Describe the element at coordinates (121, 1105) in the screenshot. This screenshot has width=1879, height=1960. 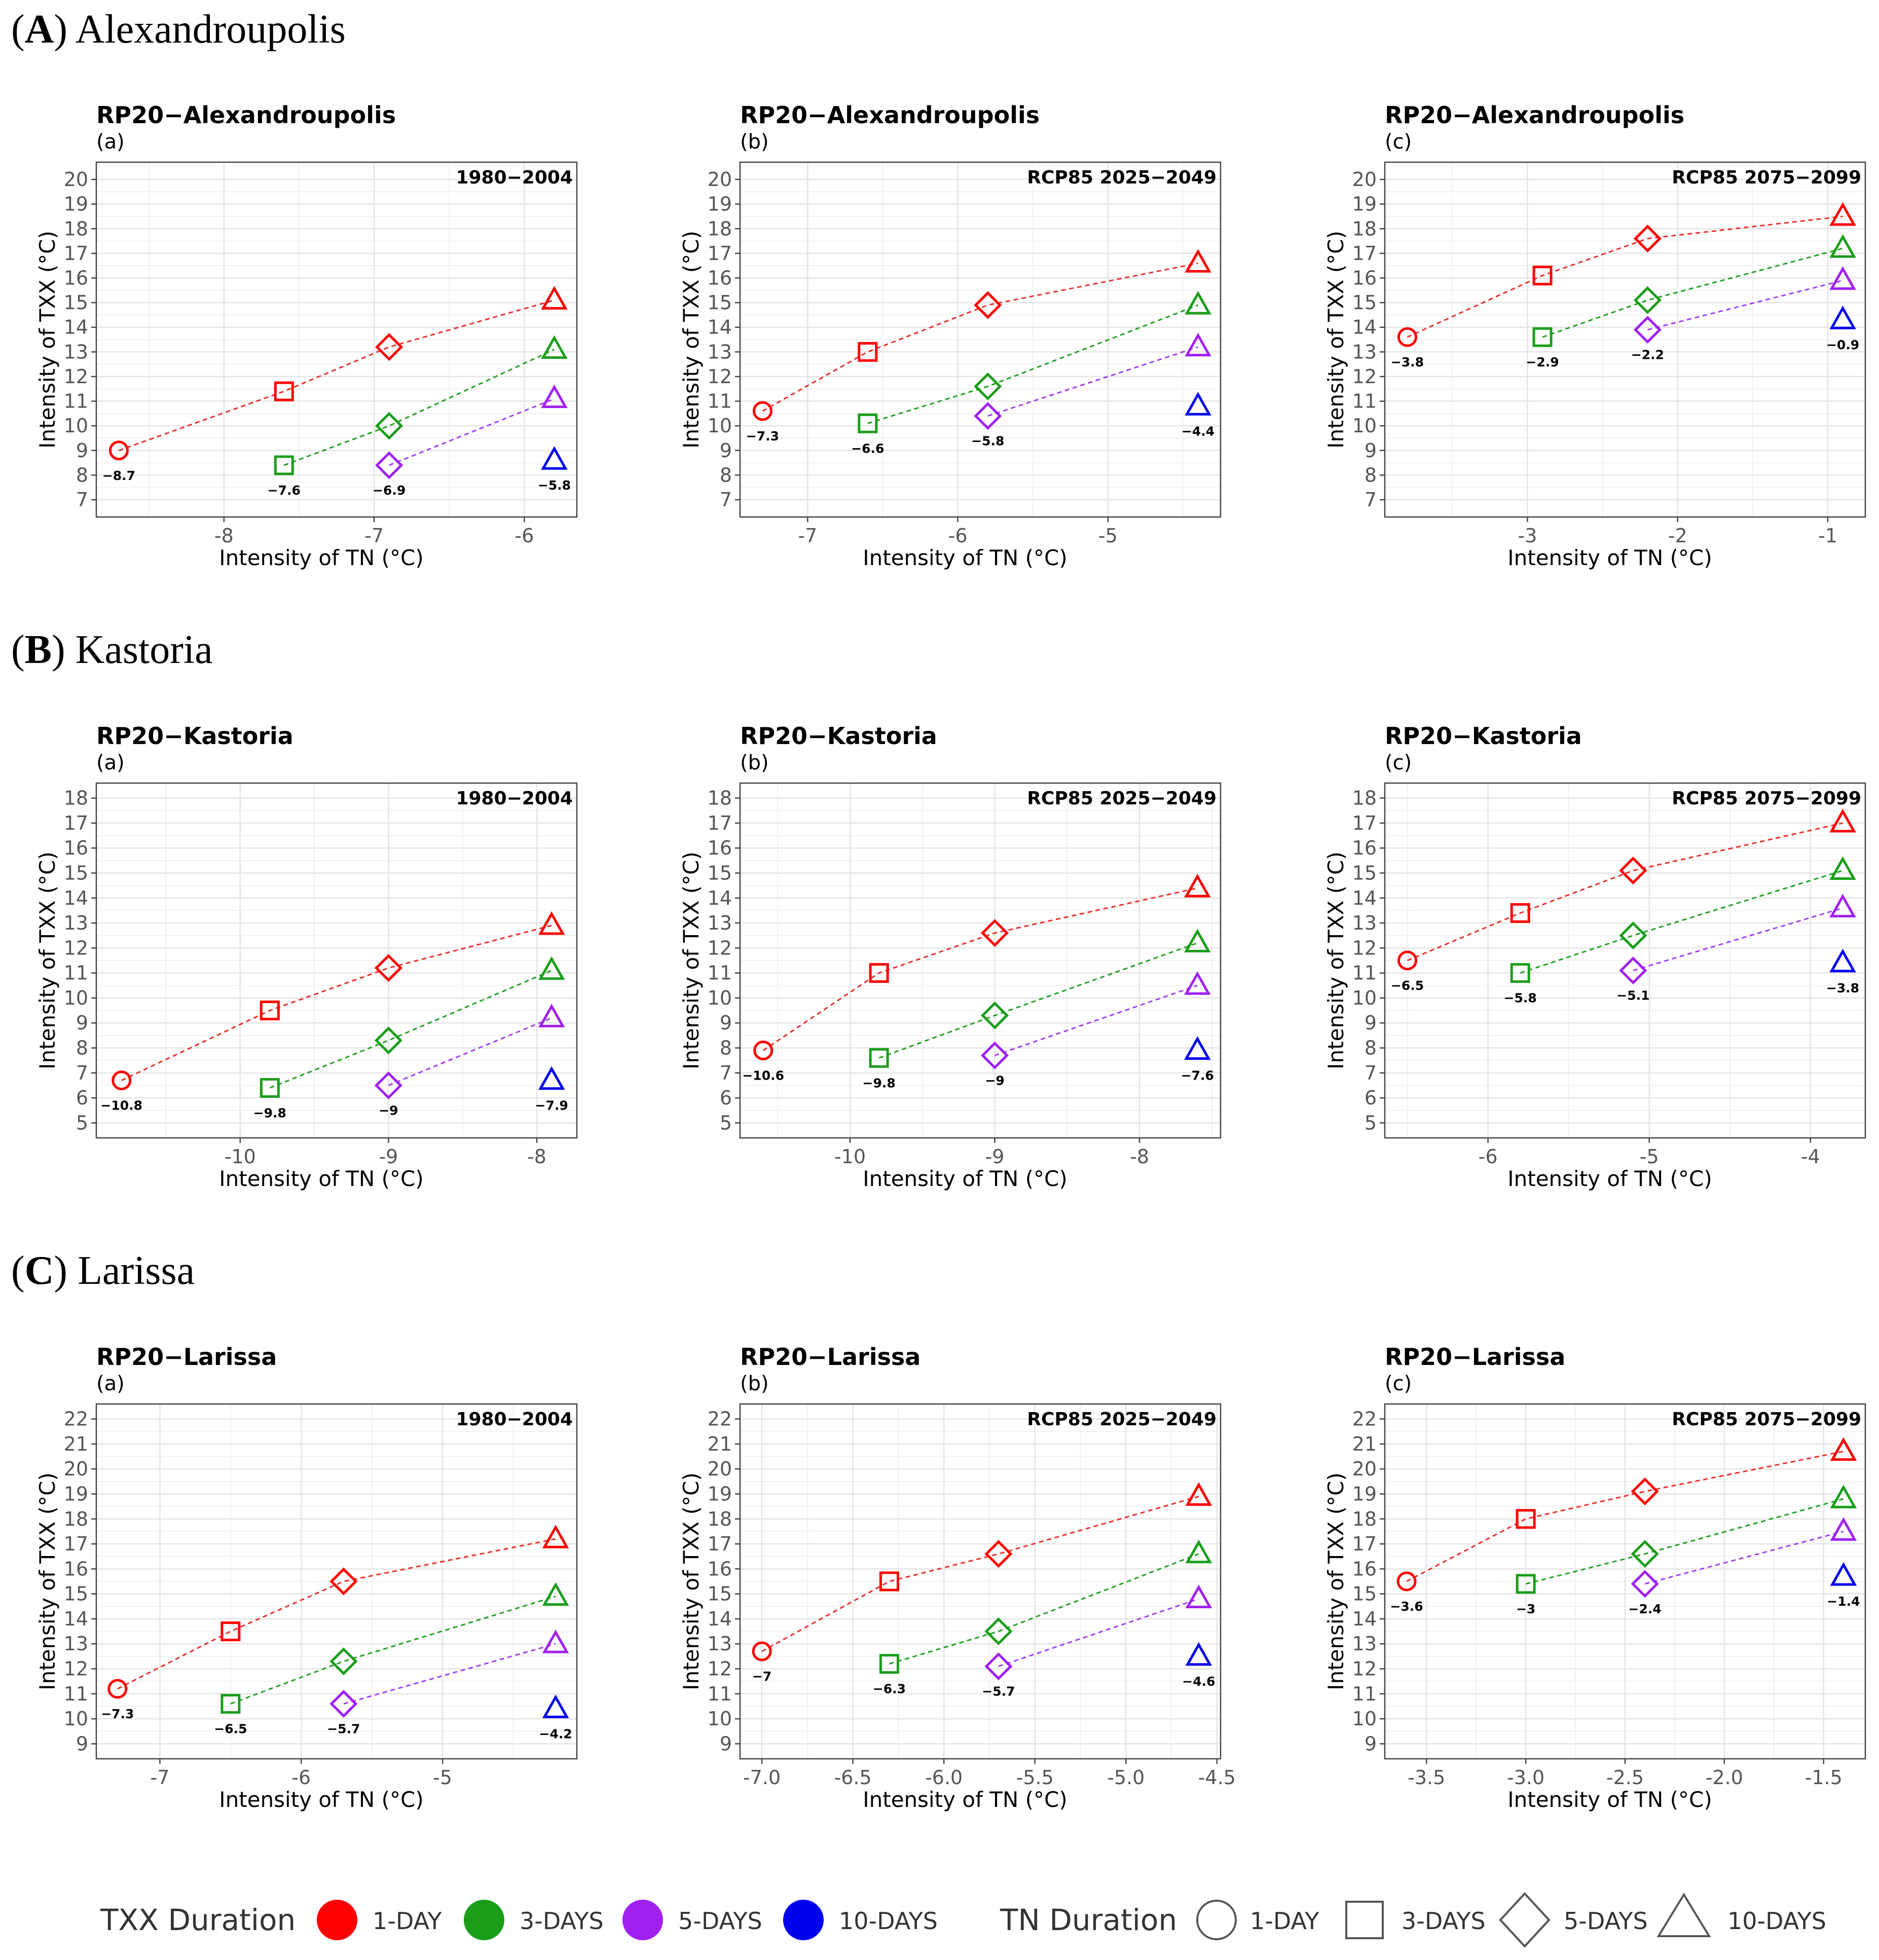
I see `tn-value-label: −10.8` at that location.